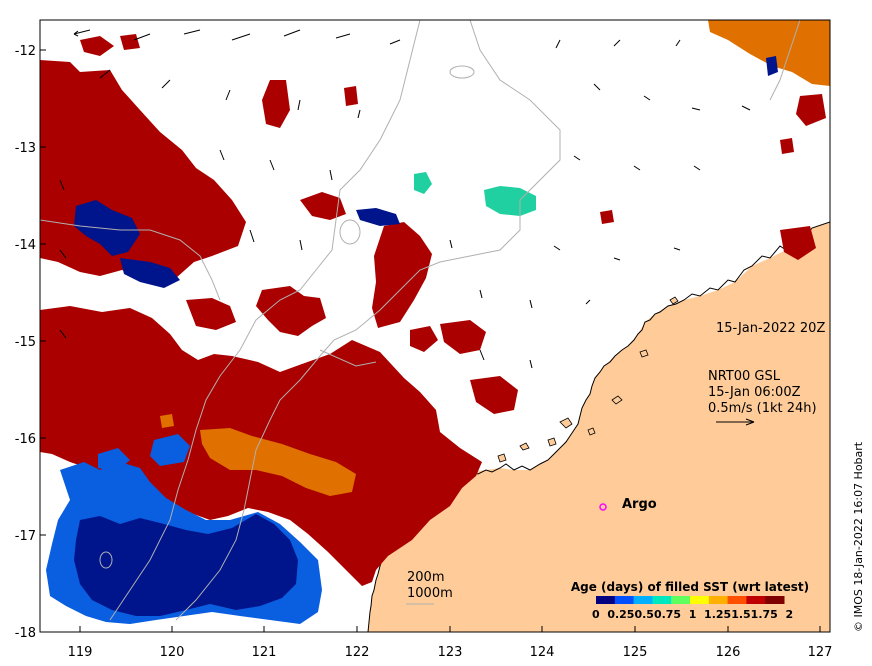 The width and height of the screenshot is (872, 666). What do you see at coordinates (858, 536) in the screenshot?
I see `credit-text: © IMOS 18-Jan-2022 16:07 Hobart` at bounding box center [858, 536].